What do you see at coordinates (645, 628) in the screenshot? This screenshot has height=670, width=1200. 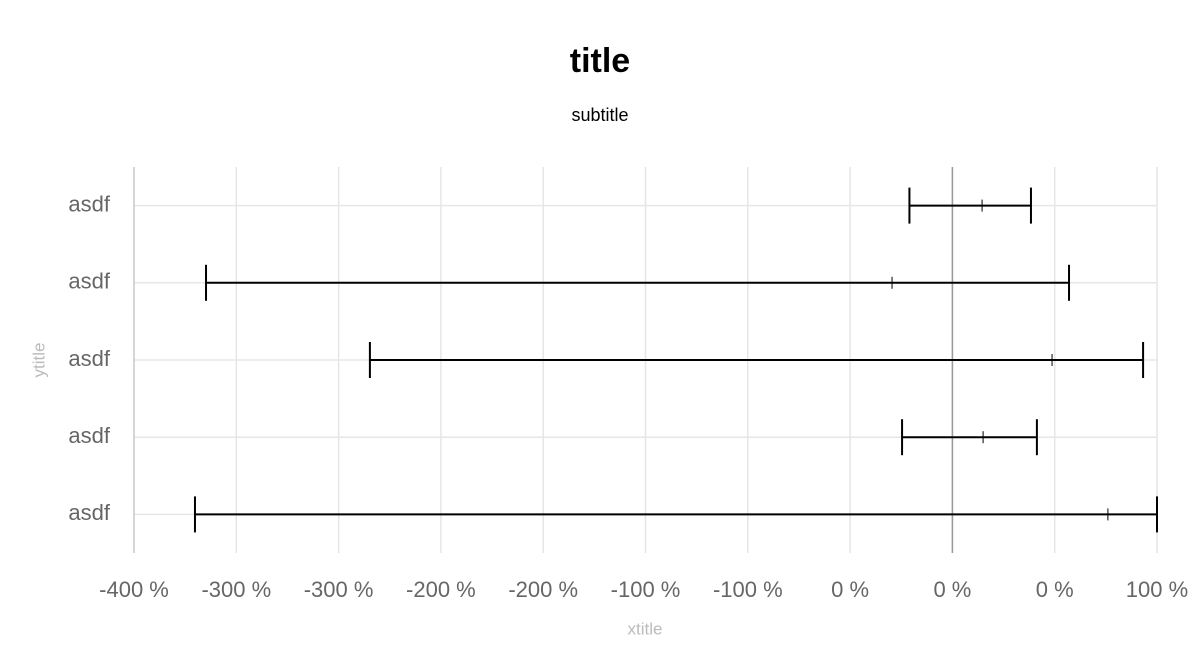 I see `x-axis-title: xtitle` at bounding box center [645, 628].